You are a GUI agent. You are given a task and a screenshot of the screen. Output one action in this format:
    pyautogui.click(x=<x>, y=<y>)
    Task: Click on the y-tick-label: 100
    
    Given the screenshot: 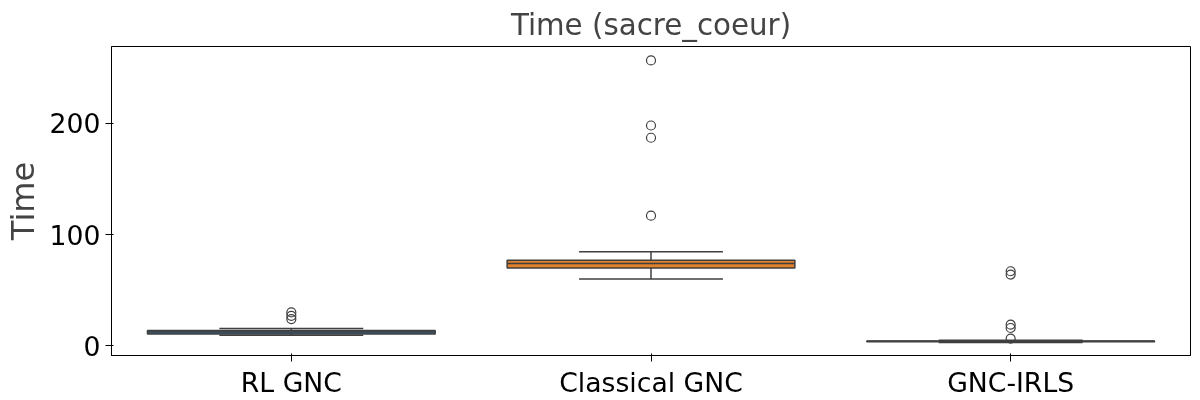 What is the action you would take?
    pyautogui.click(x=75, y=235)
    